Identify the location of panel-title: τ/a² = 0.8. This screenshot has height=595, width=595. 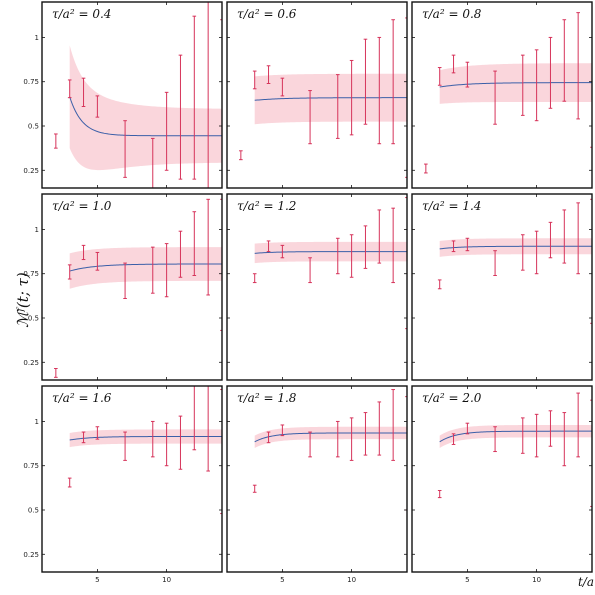
(452, 14).